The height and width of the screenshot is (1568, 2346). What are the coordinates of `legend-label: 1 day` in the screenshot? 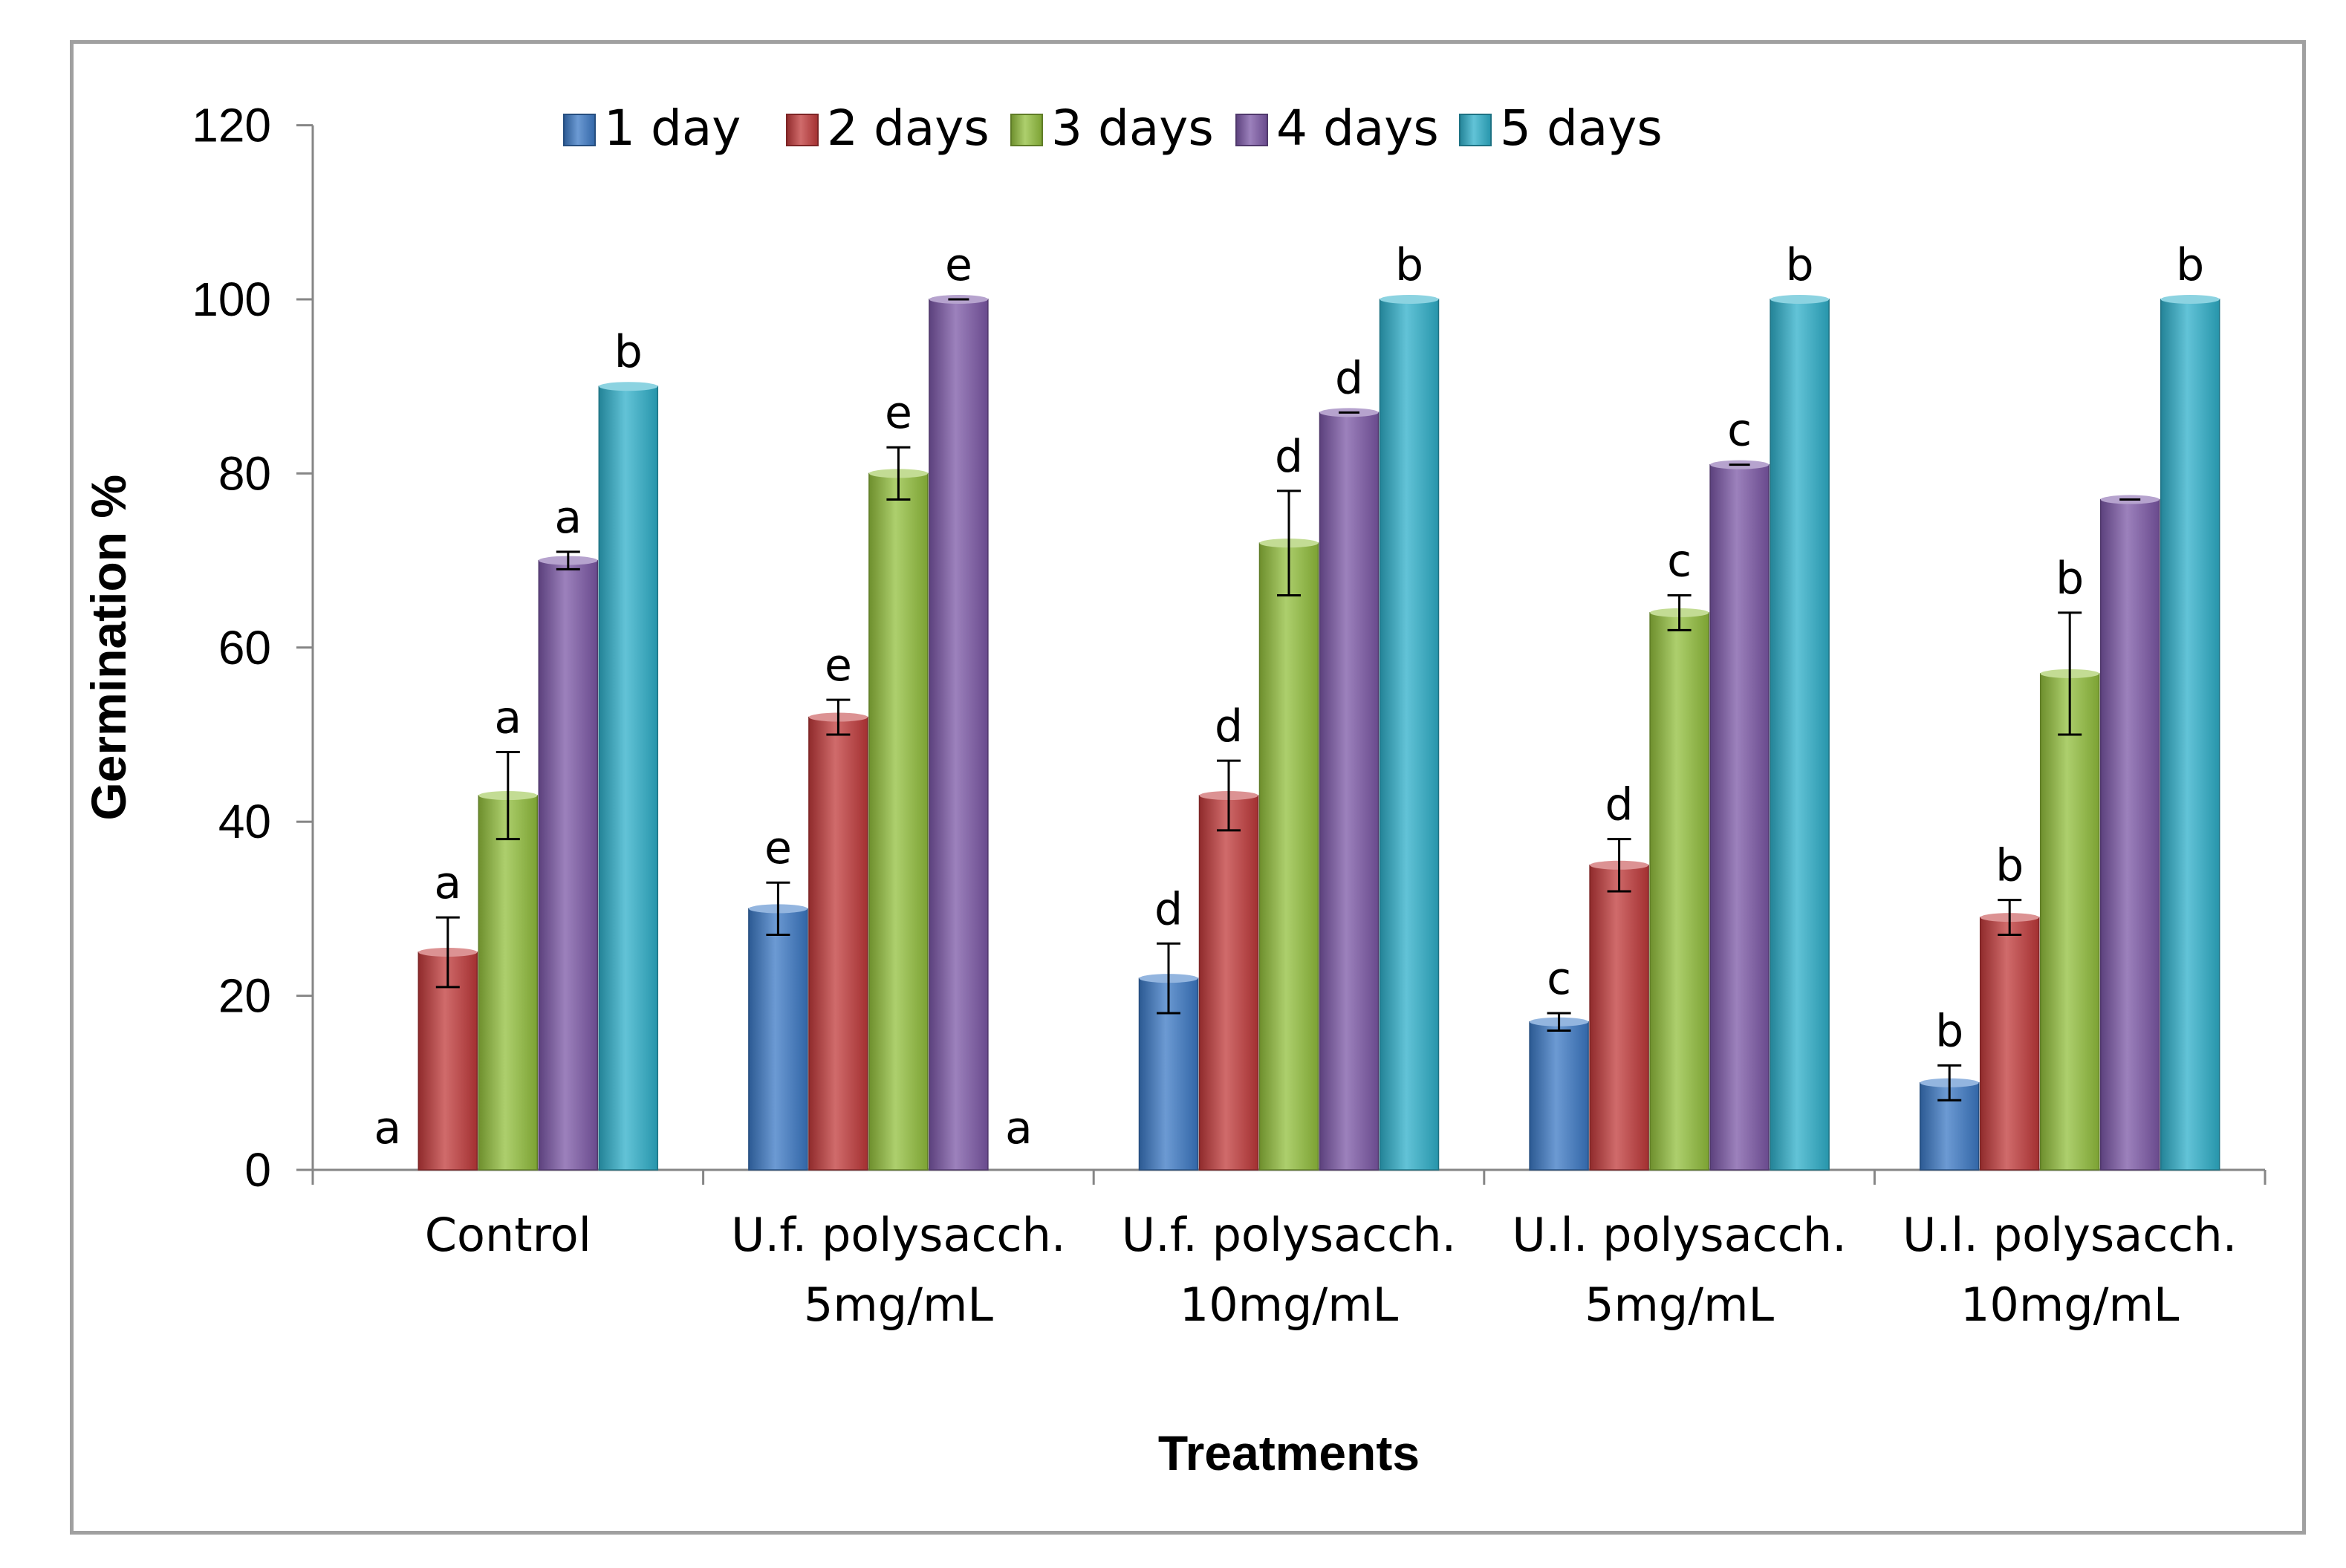 It's located at (672, 129).